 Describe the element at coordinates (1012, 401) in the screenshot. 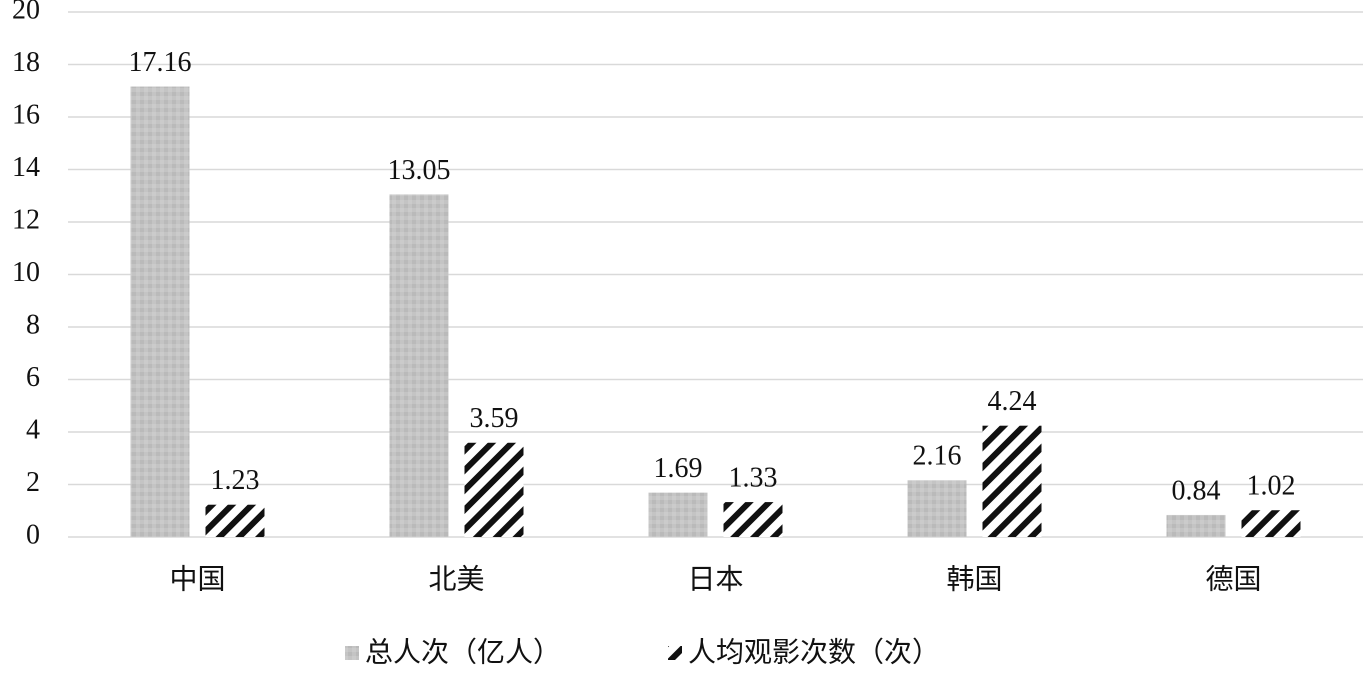

I see `value-label: 4.24` at that location.